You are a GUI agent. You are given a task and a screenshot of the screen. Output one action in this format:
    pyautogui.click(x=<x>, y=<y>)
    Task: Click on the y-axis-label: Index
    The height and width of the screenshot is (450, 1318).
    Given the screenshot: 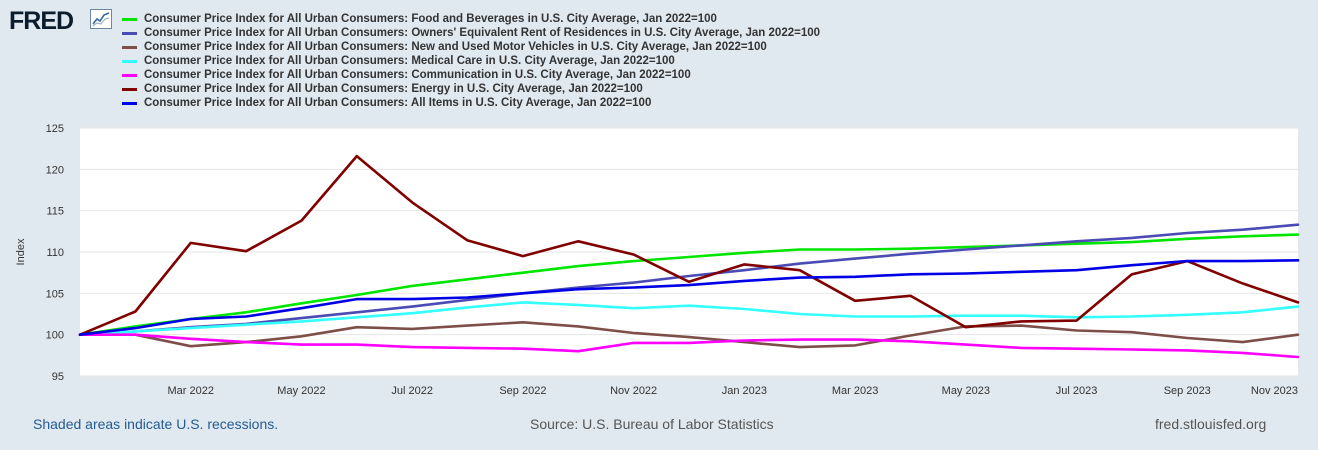 What is the action you would take?
    pyautogui.click(x=21, y=251)
    